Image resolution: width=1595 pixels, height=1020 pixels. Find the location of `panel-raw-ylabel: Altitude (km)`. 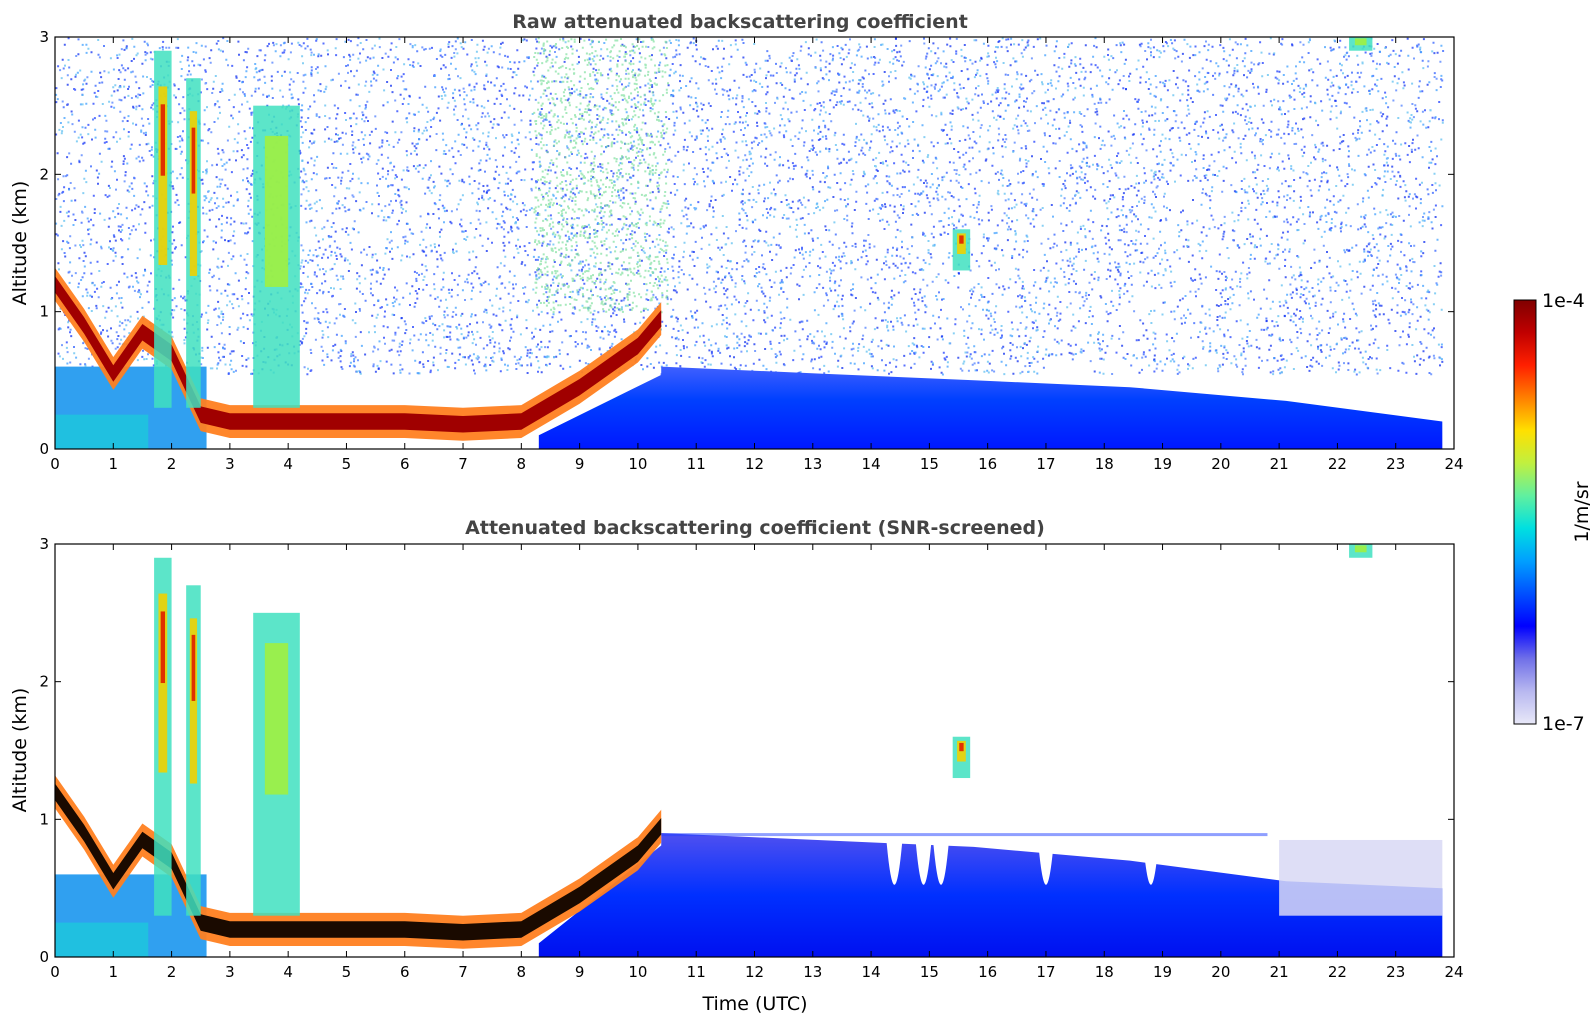

panel-raw-ylabel: Altitude (km) is located at coordinates (20, 243).